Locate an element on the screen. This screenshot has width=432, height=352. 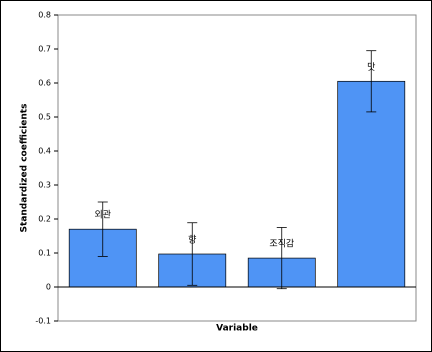
y-tick-label: 0.3 is located at coordinates (44, 185).